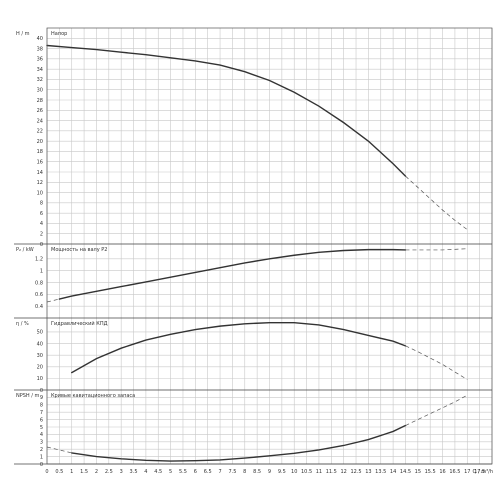 This screenshot has height=500, width=500. I want to click on y-tick-label: 1.2, so click(39, 260).